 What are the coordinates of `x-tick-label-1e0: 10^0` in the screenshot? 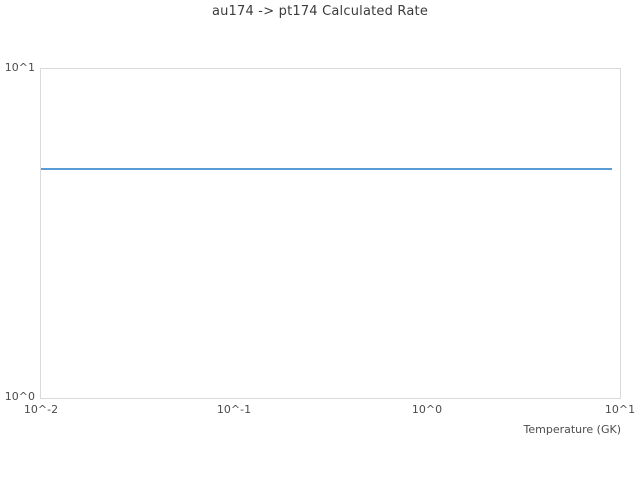 It's located at (427, 409).